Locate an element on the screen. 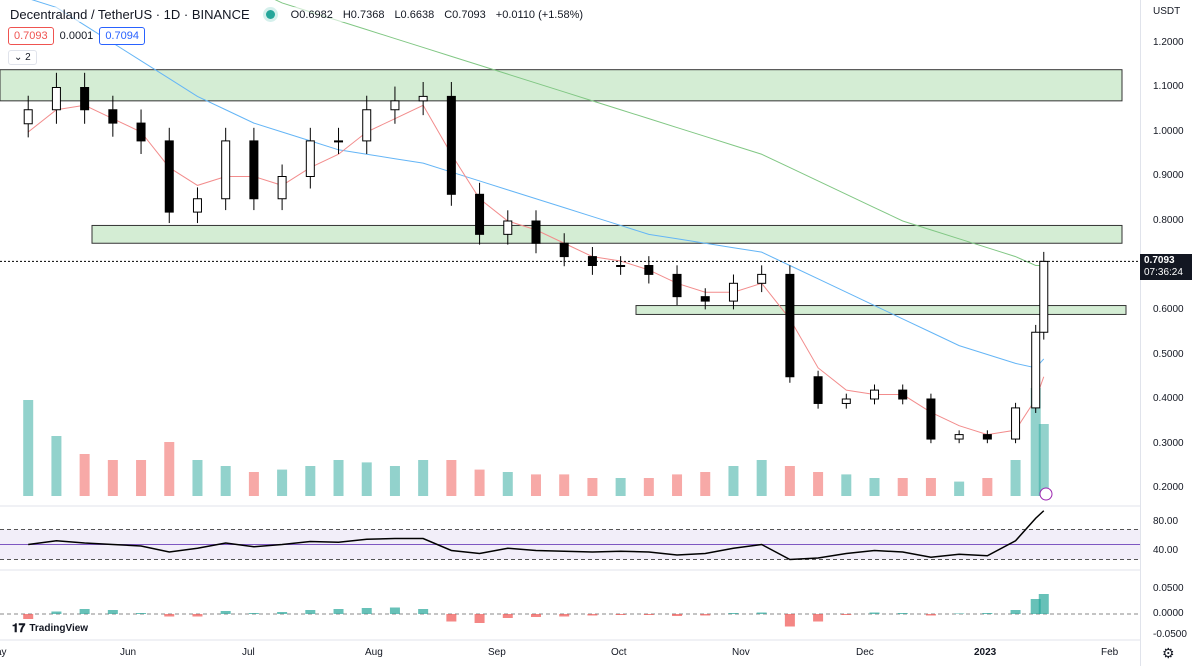 The width and height of the screenshot is (1200, 666). ohlc-low: L0.6638 is located at coordinates (414, 14).